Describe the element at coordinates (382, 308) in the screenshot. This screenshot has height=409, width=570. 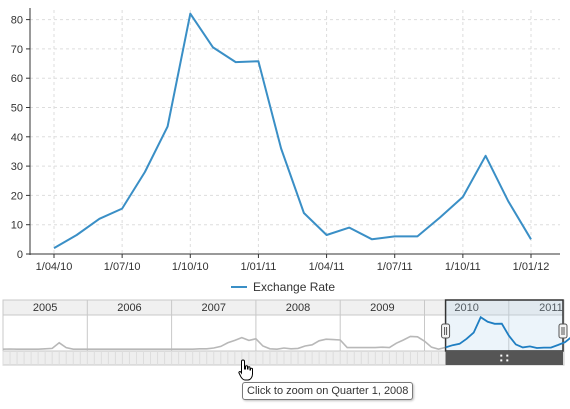
I see `navigator-year-label: 2009` at that location.